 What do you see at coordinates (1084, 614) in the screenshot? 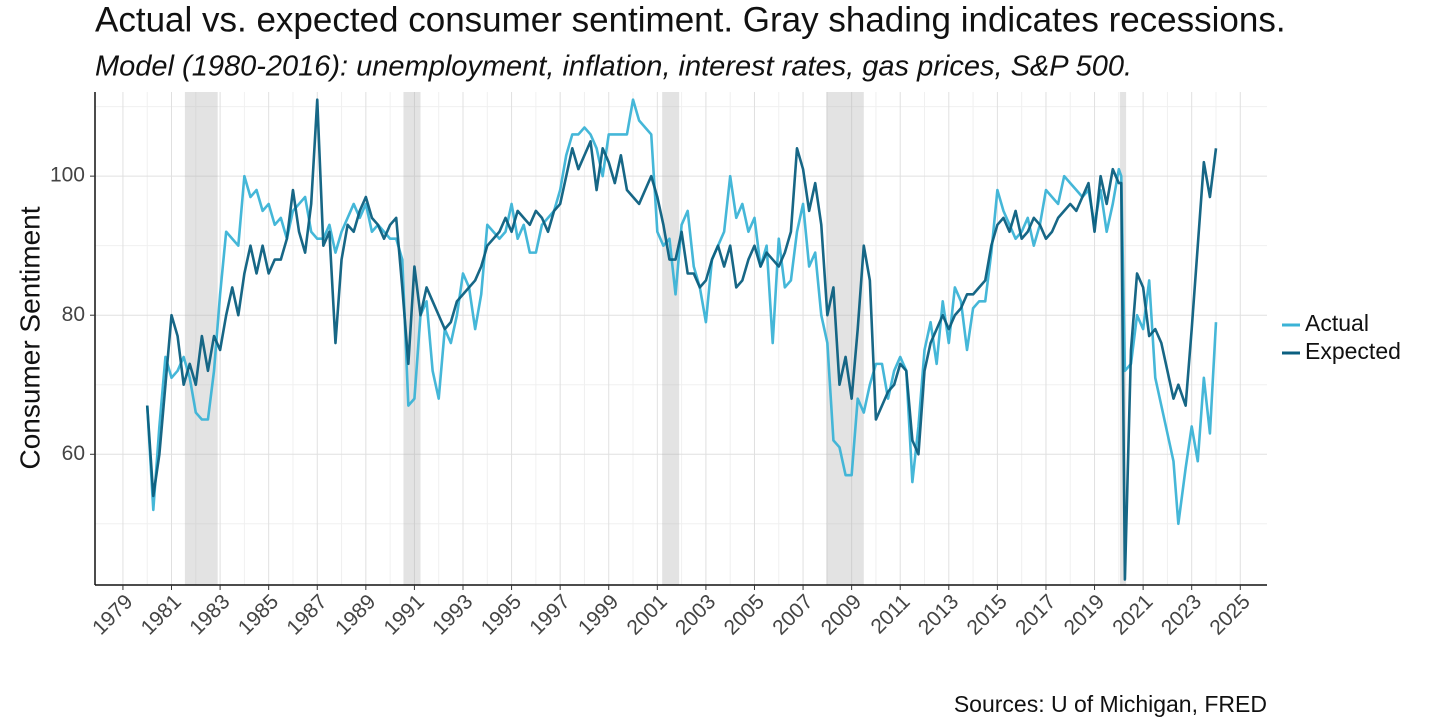
I see `x-tick-label: 2019` at bounding box center [1084, 614].